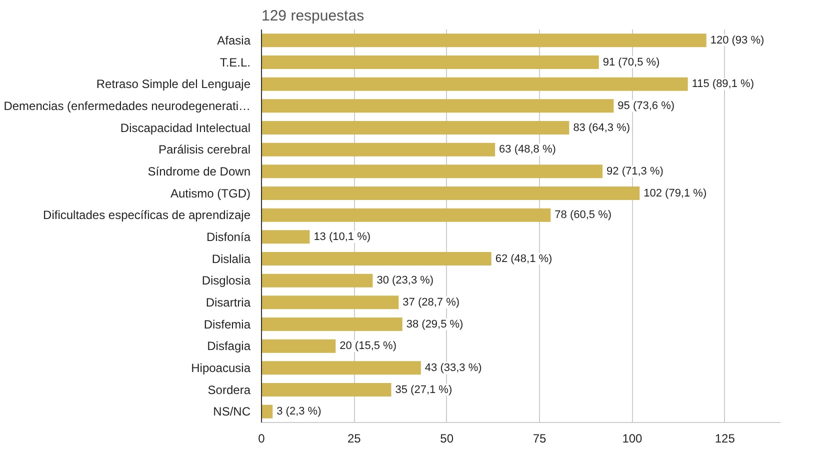 This screenshot has height=459, width=814. What do you see at coordinates (583, 215) in the screenshot?
I see `data-label: 78 (60,5 %)` at bounding box center [583, 215].